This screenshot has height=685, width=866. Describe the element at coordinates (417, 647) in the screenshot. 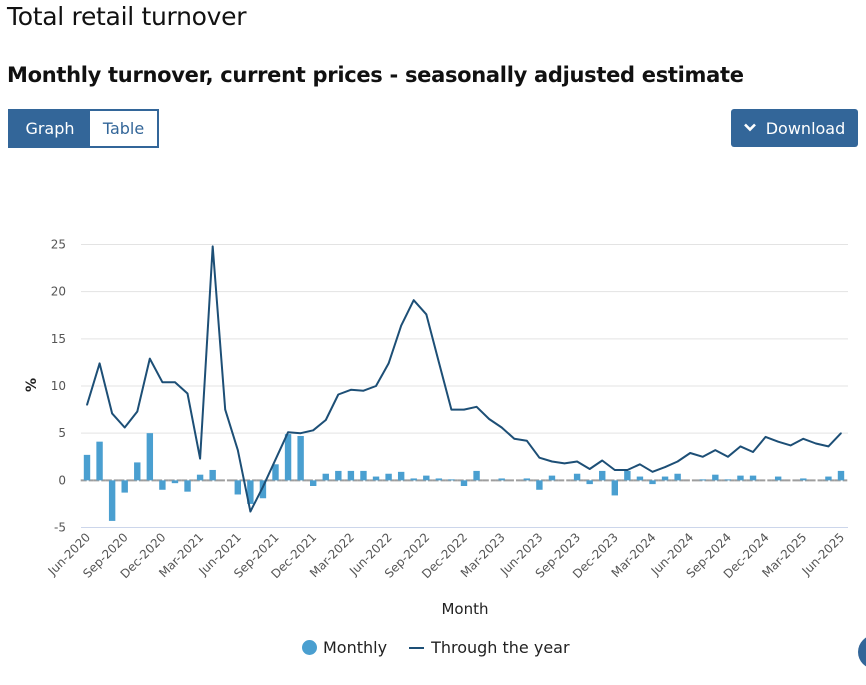

I see `legend-through-the-year-marker` at that location.